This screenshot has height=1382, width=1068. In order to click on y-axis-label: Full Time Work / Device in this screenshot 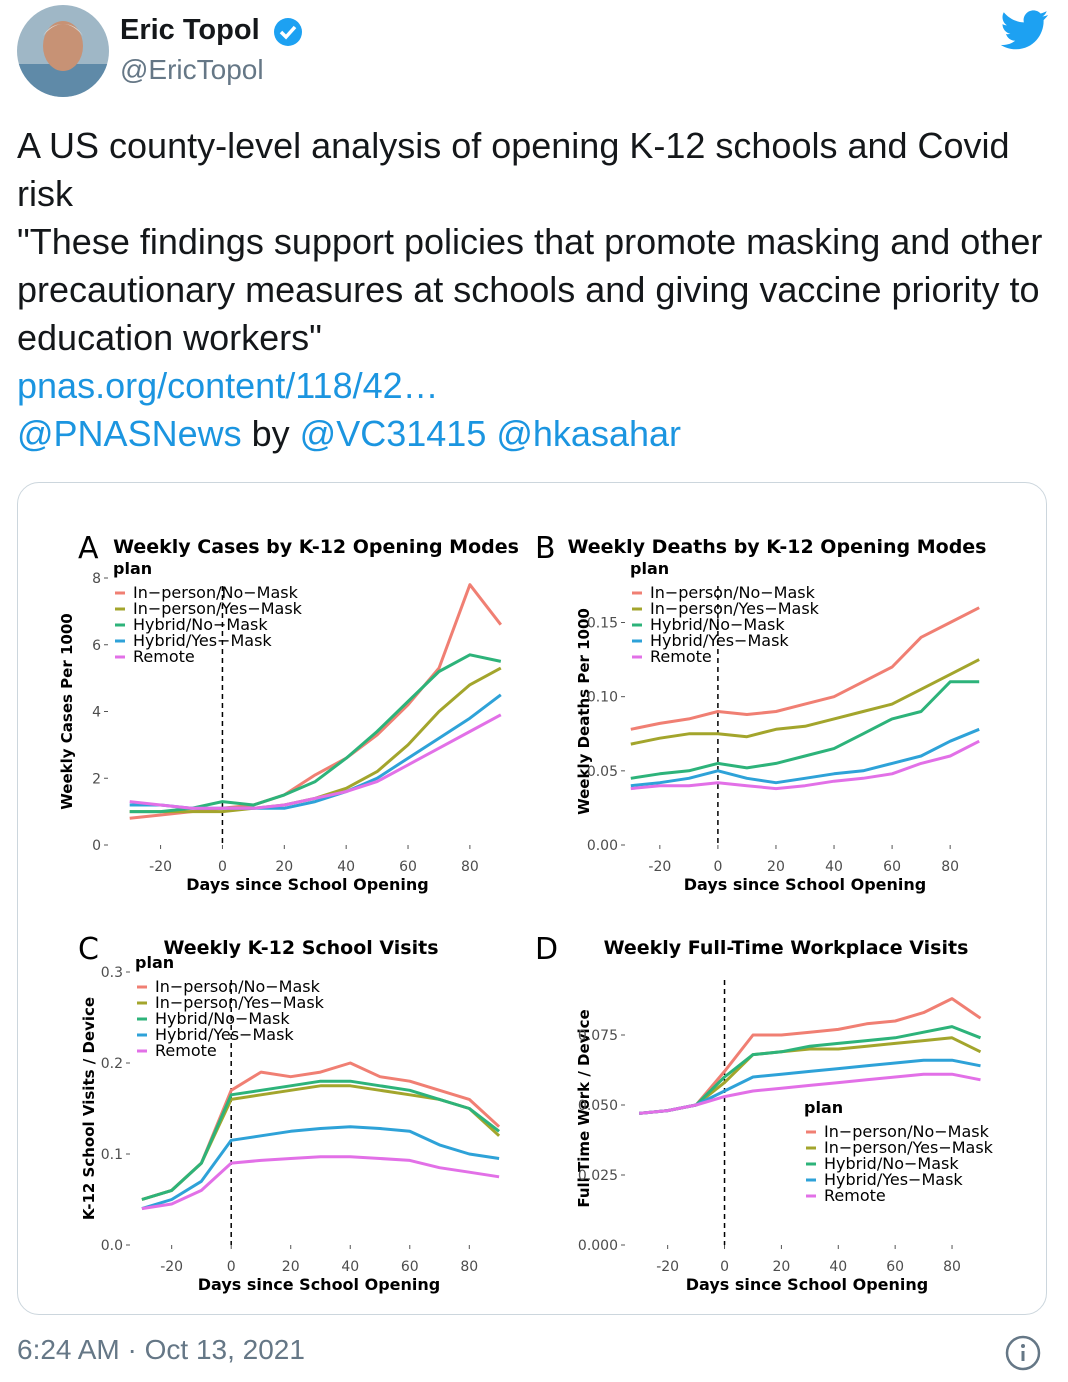, I will do `click(584, 1108)`.